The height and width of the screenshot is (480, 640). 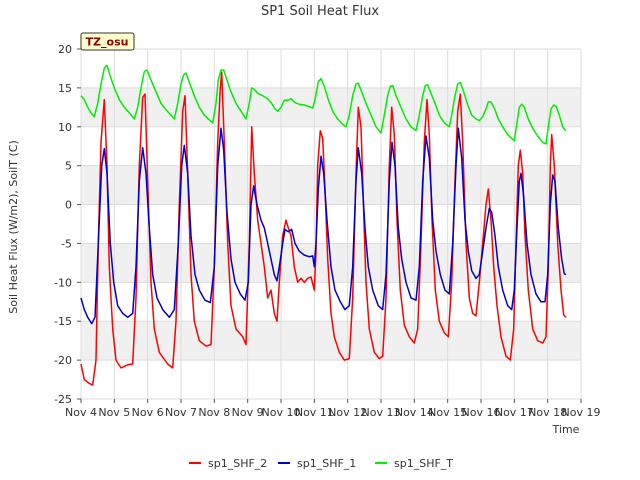 I want to click on legend-label-sp1_SHF_T: sp1_SHF_T, so click(x=423, y=463).